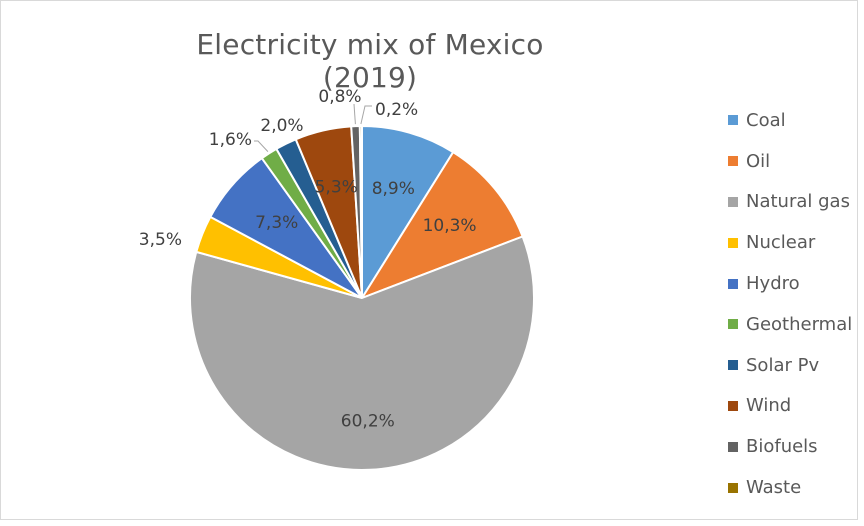 The width and height of the screenshot is (864, 526). What do you see at coordinates (276, 223) in the screenshot?
I see `data-label-hydro: 7,3%` at bounding box center [276, 223].